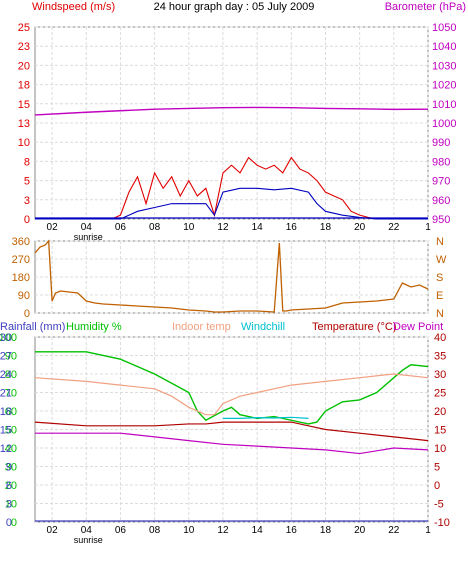 The width and height of the screenshot is (468, 562). Describe the element at coordinates (6, 431) in the screenshot. I see `rain-ytick-15: 15` at that location.